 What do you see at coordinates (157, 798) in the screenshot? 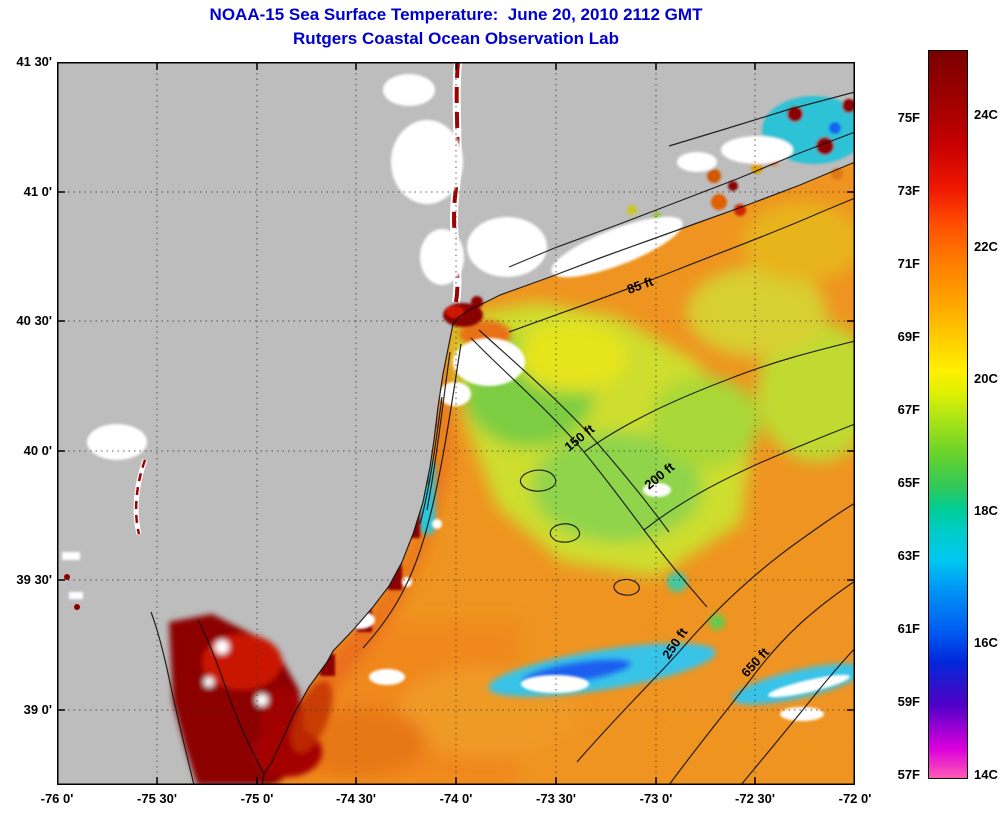
I see `x-tick-label: -75 30'` at bounding box center [157, 798].